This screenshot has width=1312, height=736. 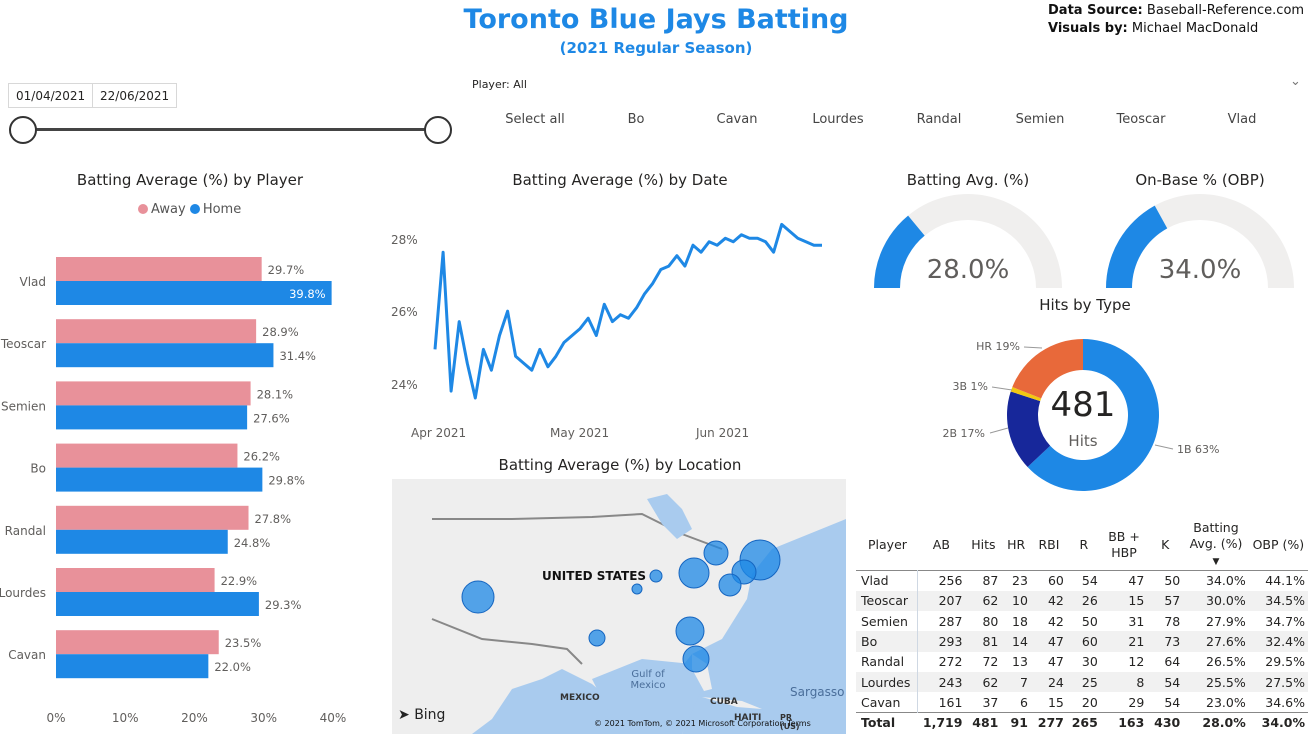 I want to click on col-player: Player, so click(x=887, y=544).